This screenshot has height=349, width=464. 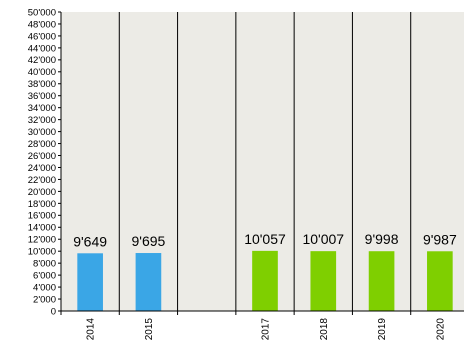 I want to click on y-tick-label: 18'000, so click(x=42, y=204).